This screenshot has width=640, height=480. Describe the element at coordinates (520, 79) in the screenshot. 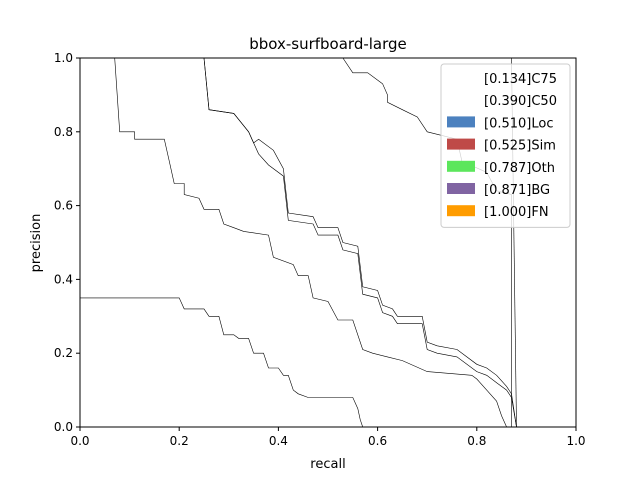

I see `legend-label: [0.134]C75` at that location.